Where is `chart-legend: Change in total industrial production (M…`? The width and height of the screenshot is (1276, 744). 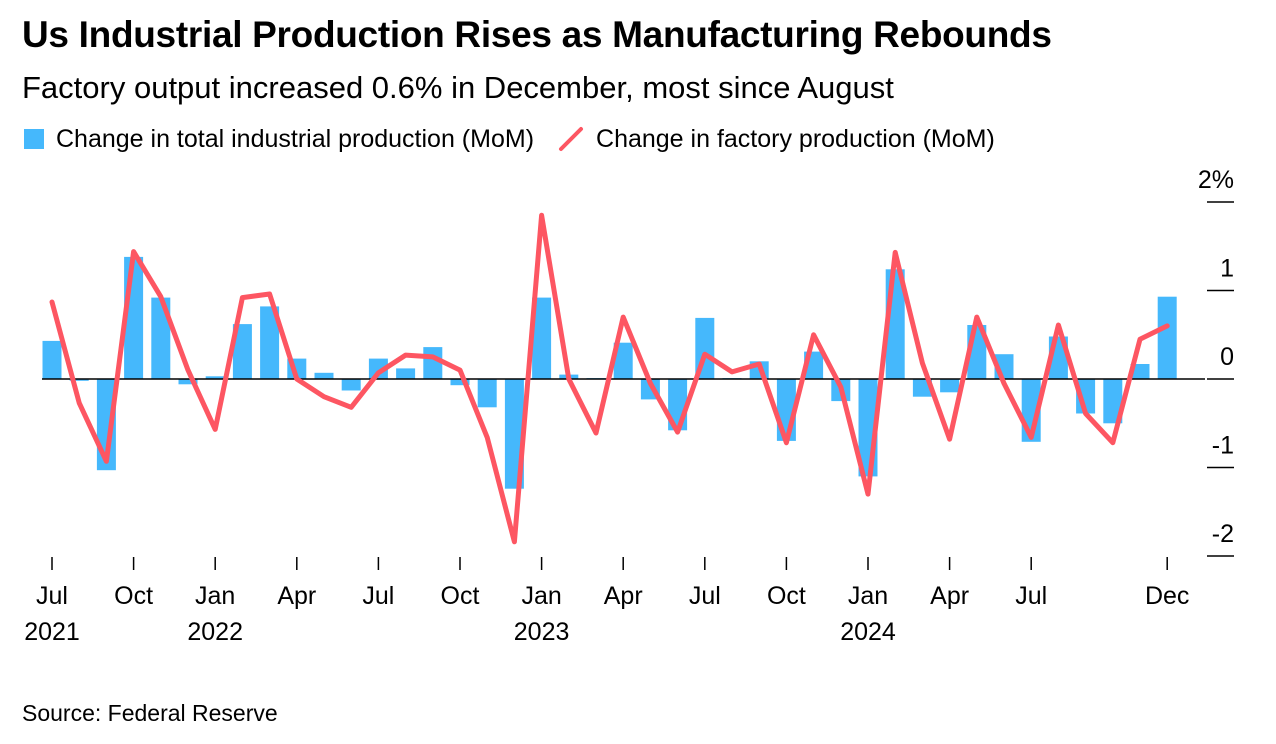 chart-legend: Change in total industrial production (M… is located at coordinates (521, 139).